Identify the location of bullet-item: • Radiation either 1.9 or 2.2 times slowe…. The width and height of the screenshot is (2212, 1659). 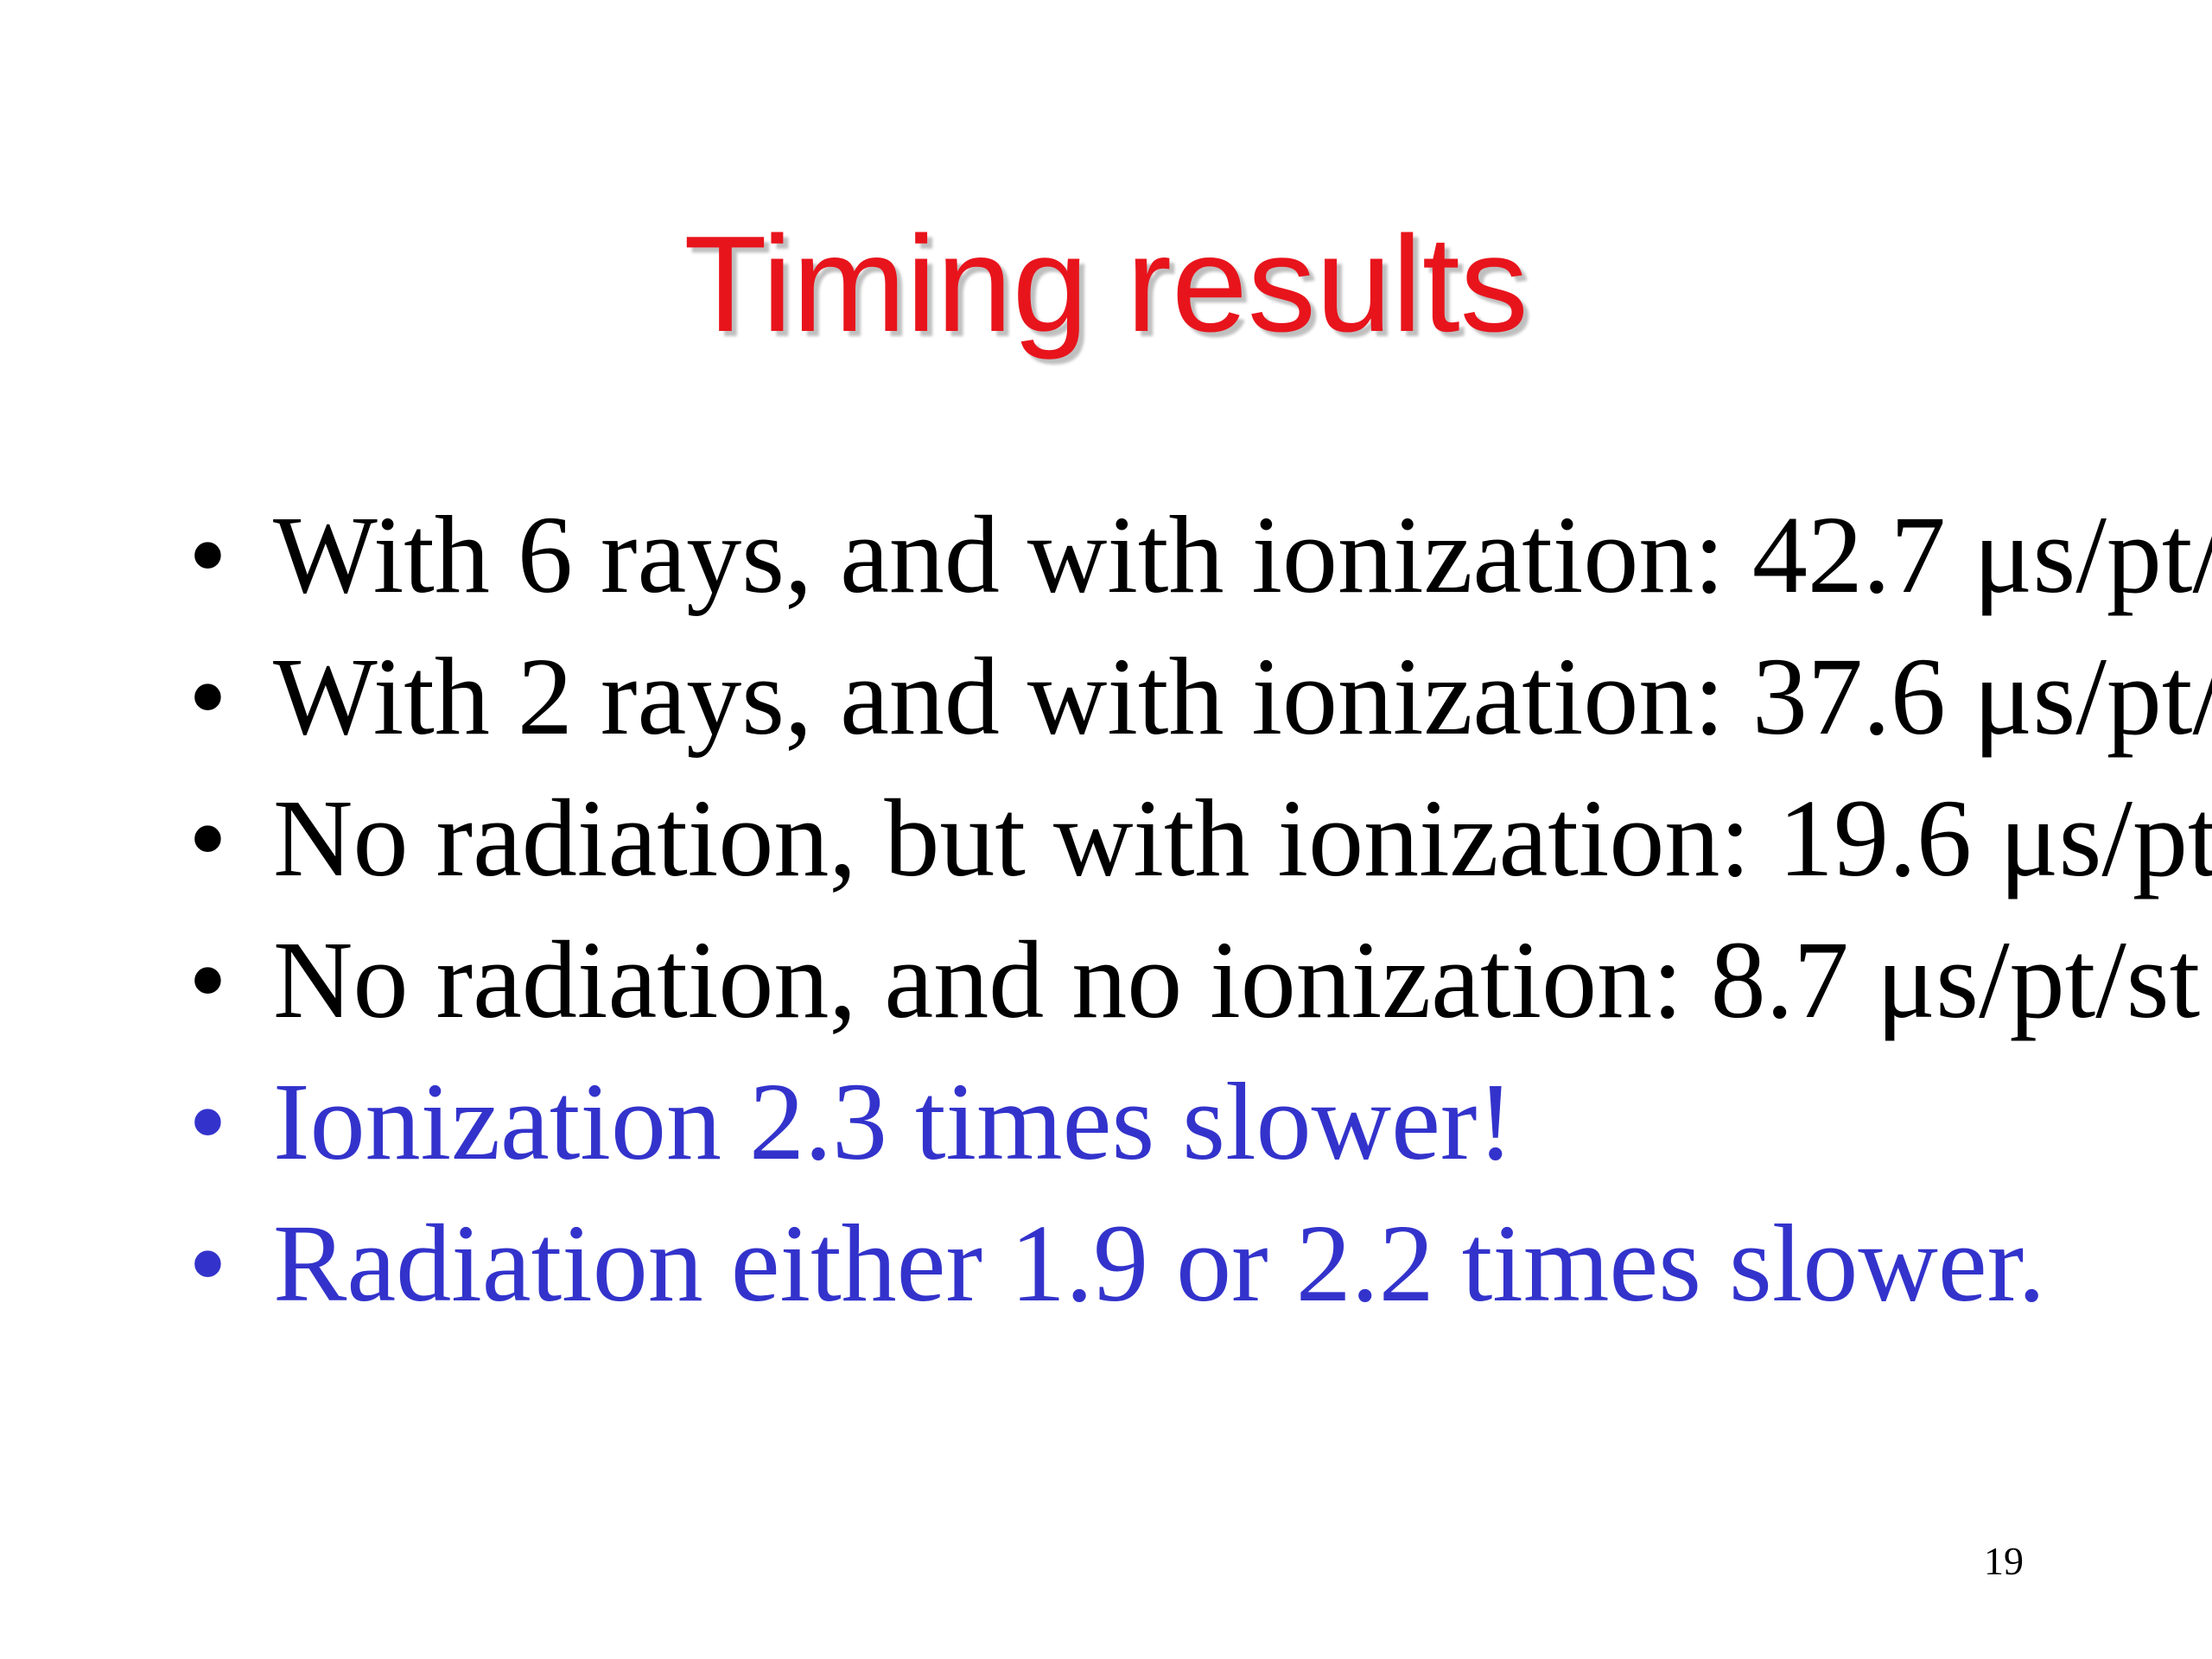
(1116, 1263).